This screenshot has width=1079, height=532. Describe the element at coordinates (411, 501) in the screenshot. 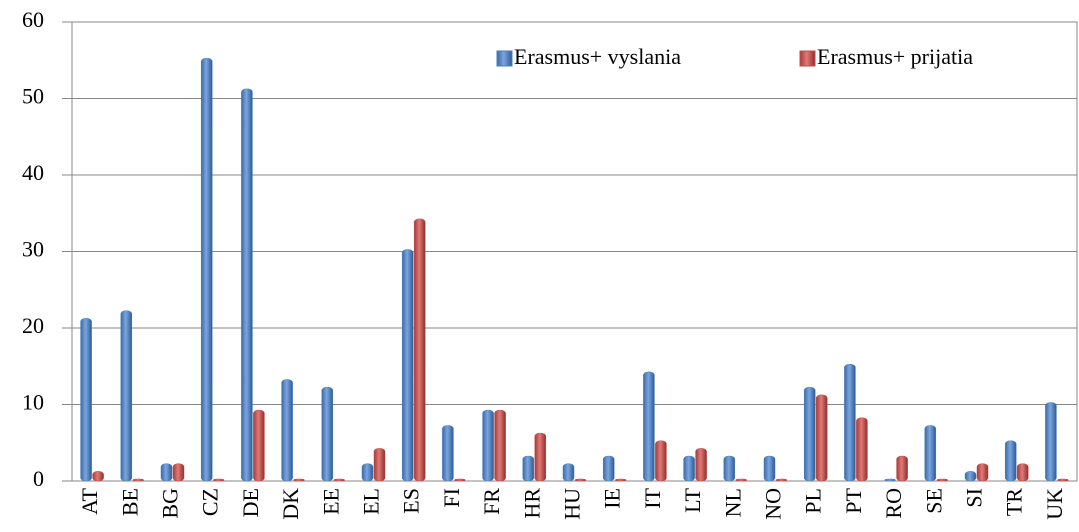

I see `x-tick-label: ES` at that location.